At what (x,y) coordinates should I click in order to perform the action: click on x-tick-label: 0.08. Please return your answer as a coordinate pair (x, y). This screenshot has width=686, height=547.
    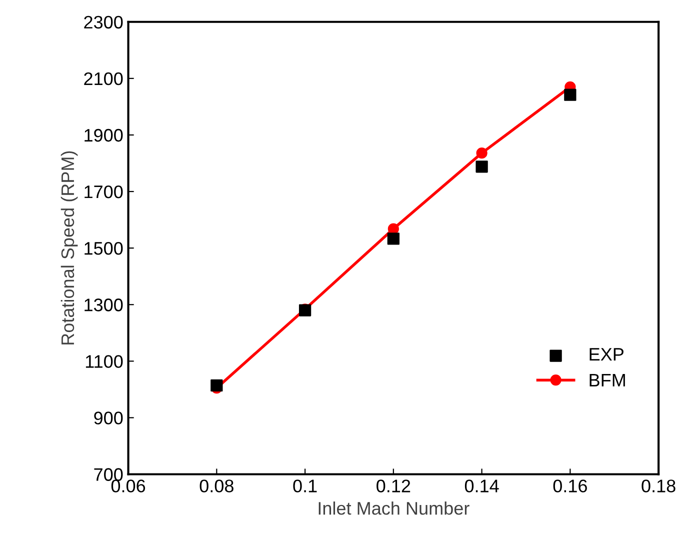
    Looking at the image, I should click on (217, 486).